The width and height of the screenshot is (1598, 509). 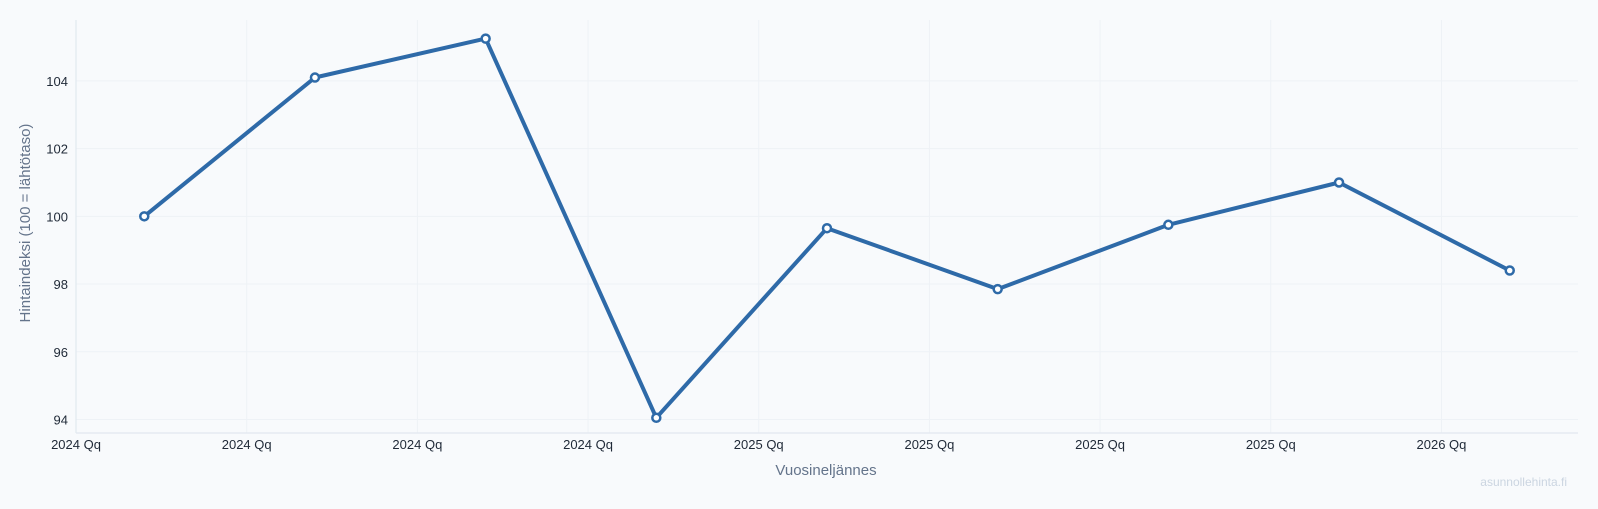 I want to click on watermark: asunnollehinta.fi, so click(x=1523, y=482).